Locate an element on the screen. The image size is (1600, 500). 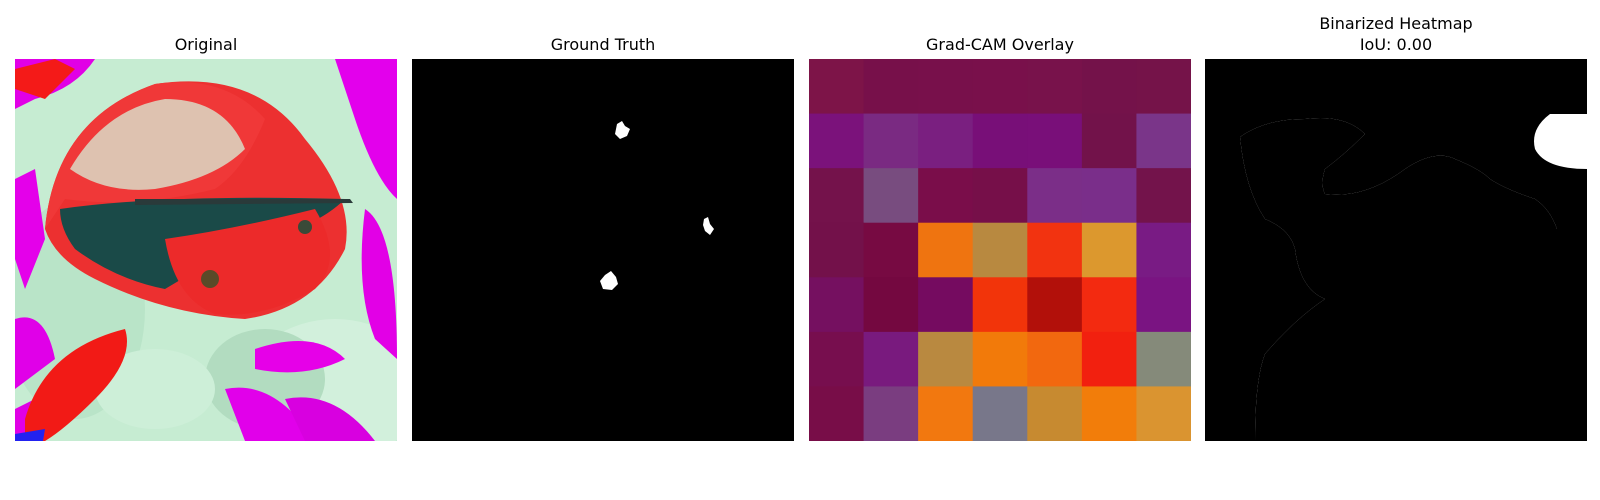
original-title: Original is located at coordinates (206, 44).